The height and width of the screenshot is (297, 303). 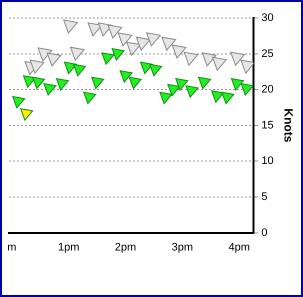 What do you see at coordinates (69, 247) in the screenshot?
I see `x-tick-label: 1pm` at bounding box center [69, 247].